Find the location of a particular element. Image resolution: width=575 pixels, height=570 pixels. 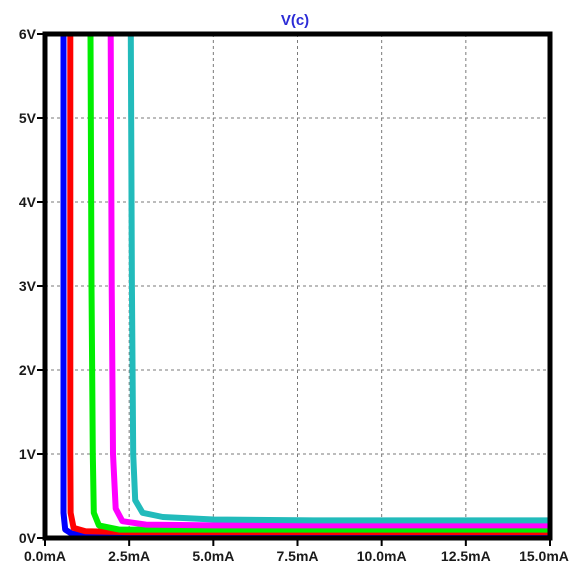

y-tick-label: 1V is located at coordinates (28, 454).